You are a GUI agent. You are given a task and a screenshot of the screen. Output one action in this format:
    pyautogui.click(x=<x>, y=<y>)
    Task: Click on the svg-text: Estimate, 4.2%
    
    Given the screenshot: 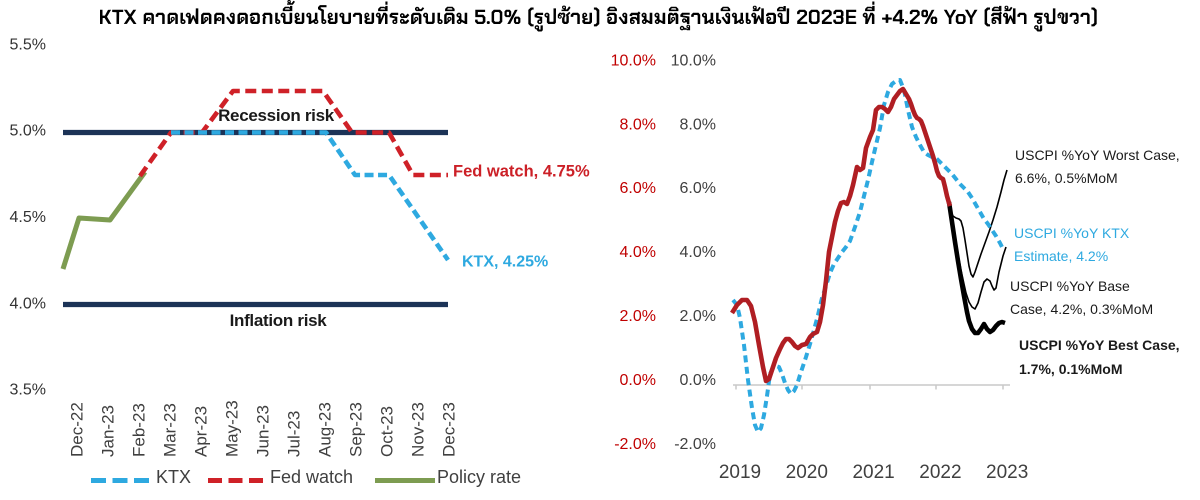 What is the action you would take?
    pyautogui.click(x=1061, y=256)
    